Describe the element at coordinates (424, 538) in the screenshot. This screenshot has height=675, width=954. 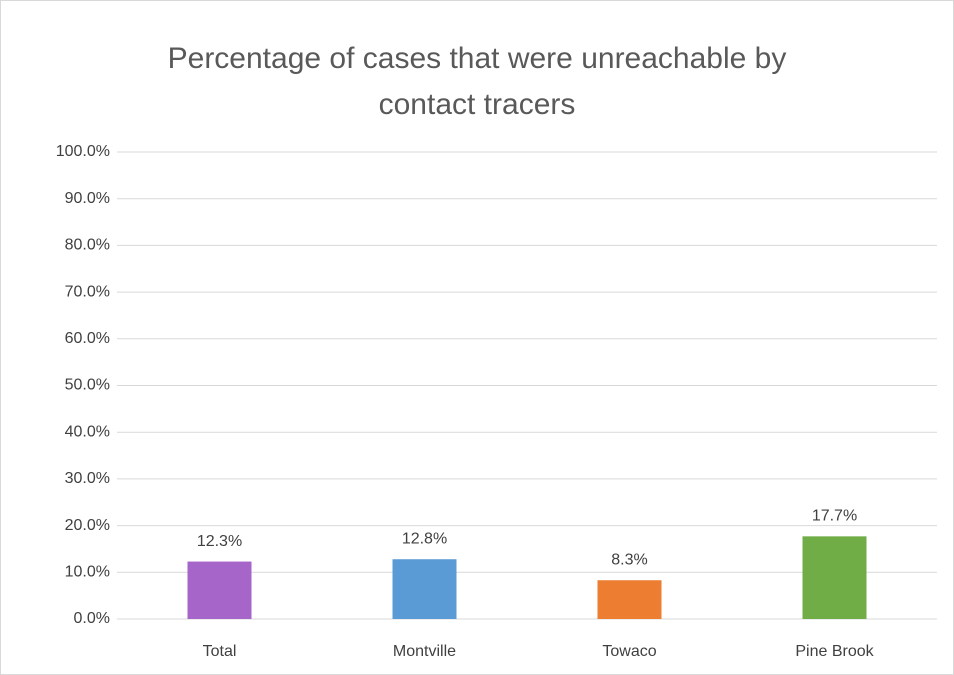
I see `data-label: 12.8%` at that location.